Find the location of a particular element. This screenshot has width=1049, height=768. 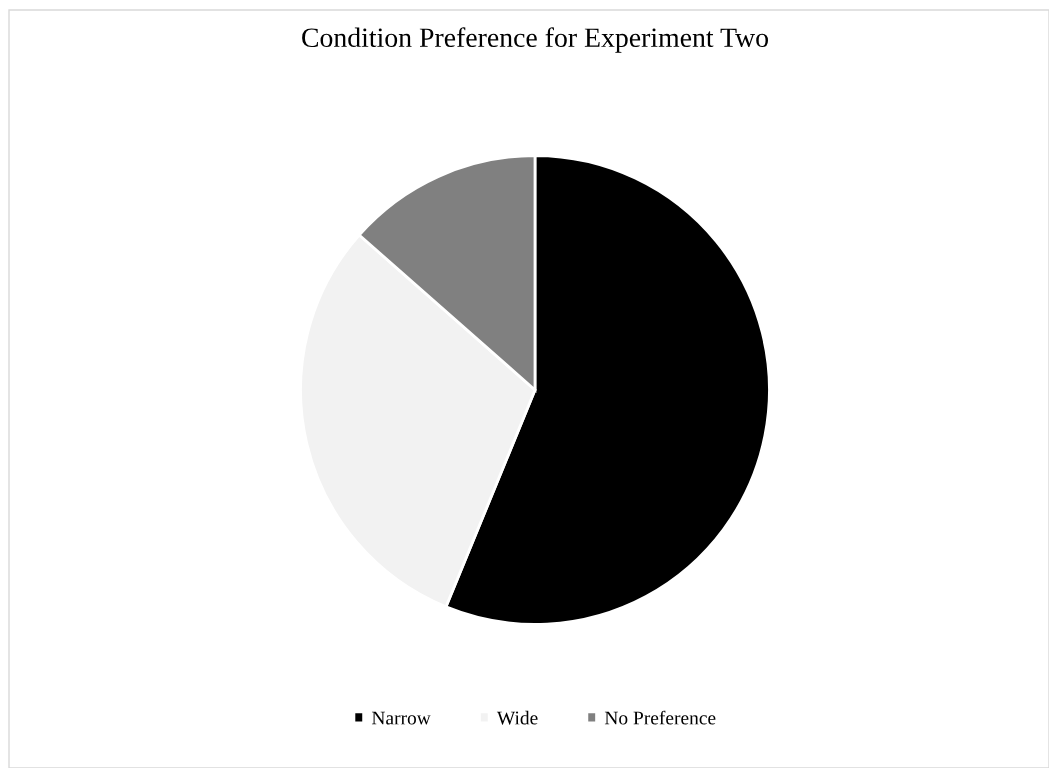

legend-label: Narrow is located at coordinates (401, 718).